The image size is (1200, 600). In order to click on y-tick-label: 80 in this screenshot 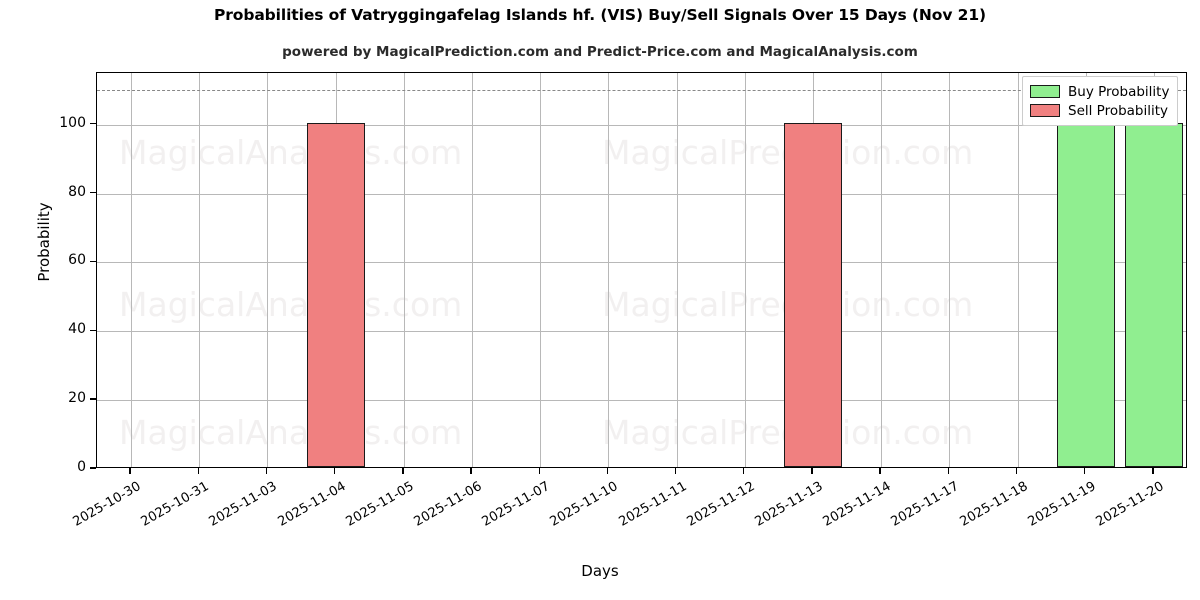, I will do `click(77, 191)`.